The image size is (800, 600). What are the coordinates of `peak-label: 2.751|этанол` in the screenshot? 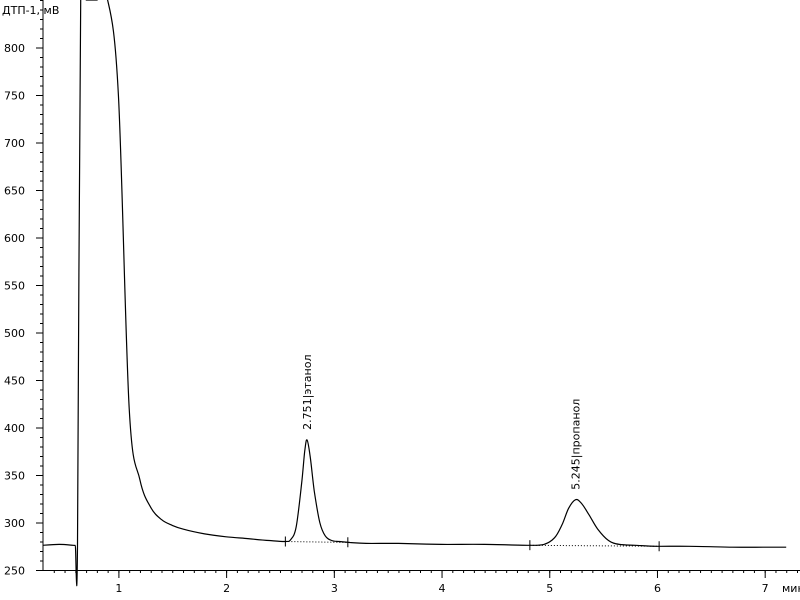 It's located at (307, 392).